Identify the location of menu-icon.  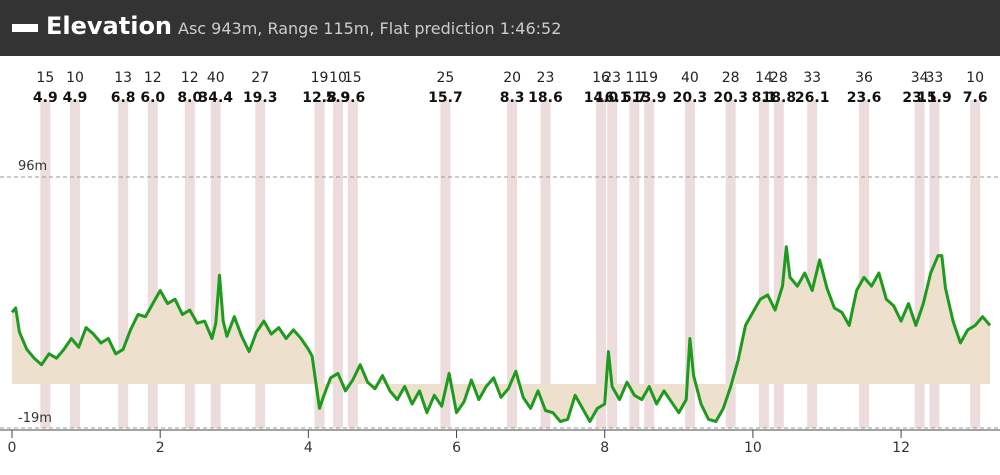
(25, 28).